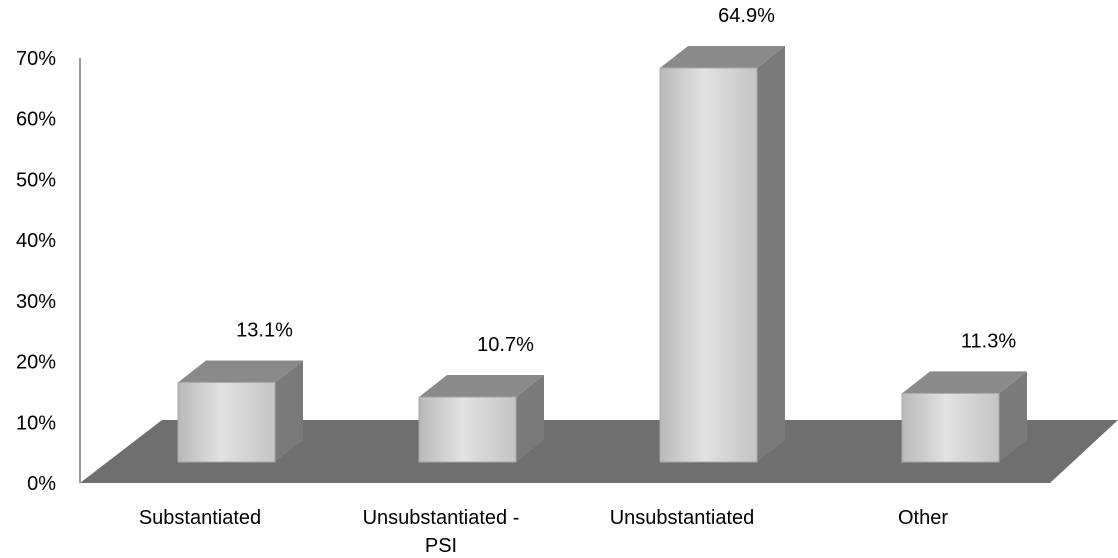  I want to click on chart-floor-layer, so click(599, 451).